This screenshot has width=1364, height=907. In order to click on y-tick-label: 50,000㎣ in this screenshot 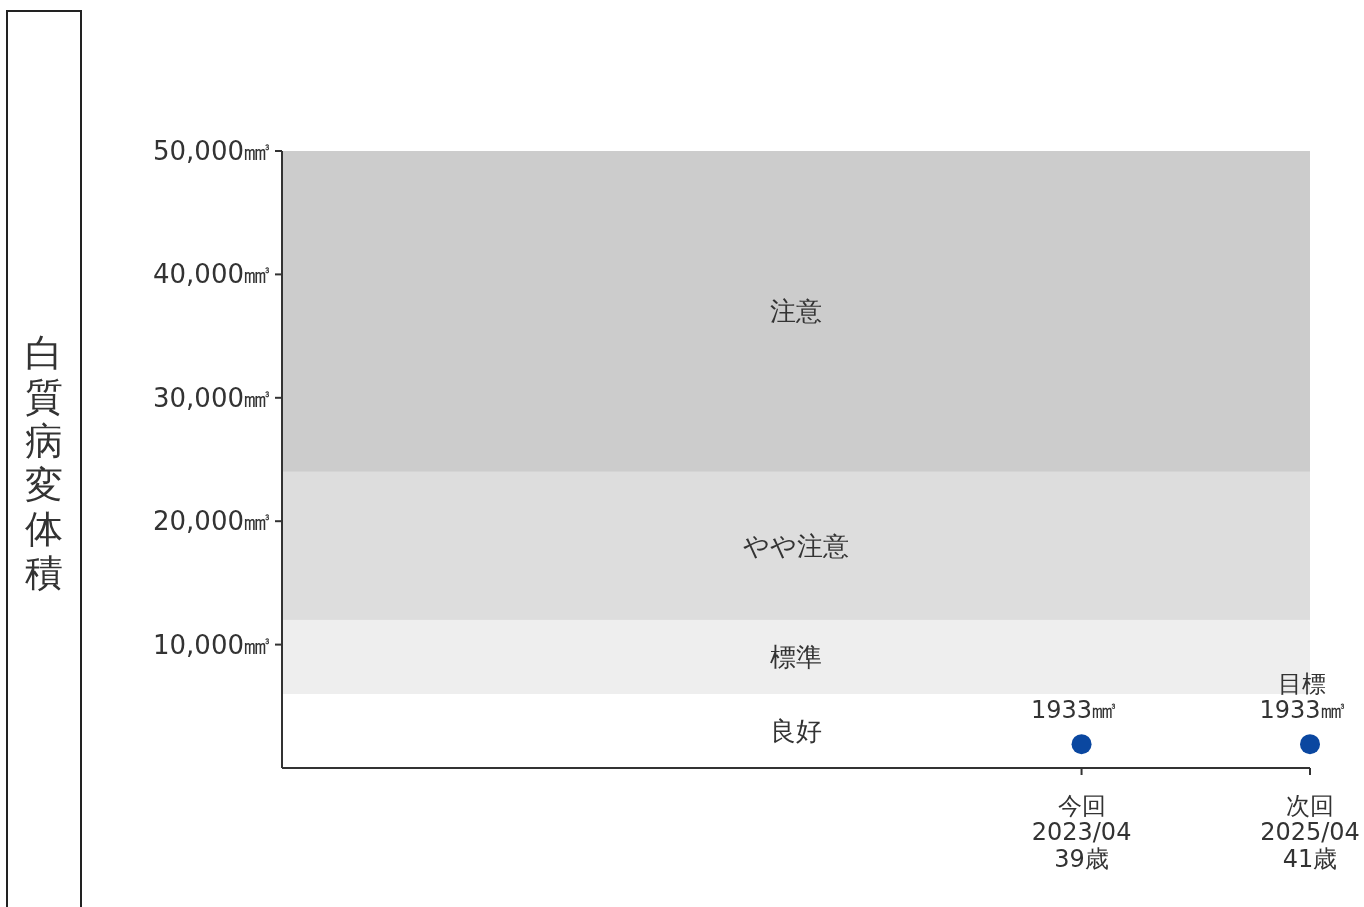, I will do `click(211, 151)`.